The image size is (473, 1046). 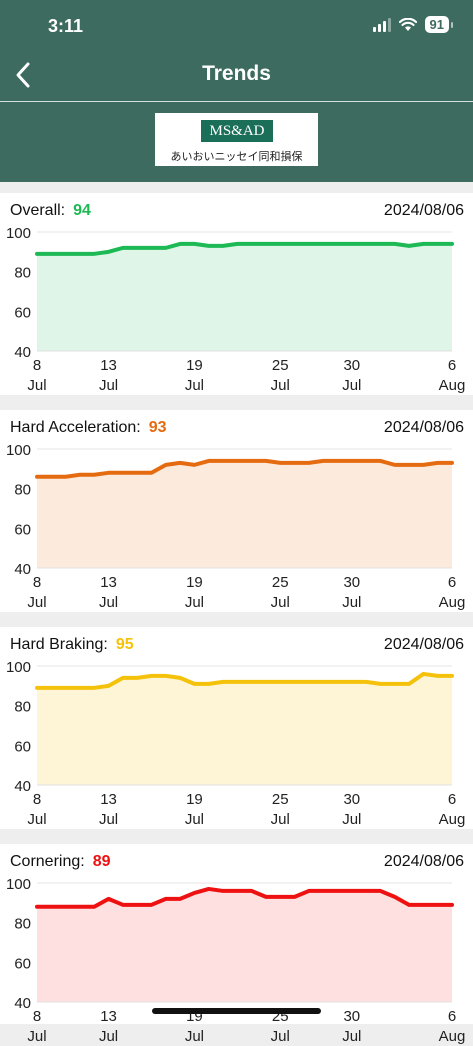 I want to click on back-button, so click(x=25, y=75).